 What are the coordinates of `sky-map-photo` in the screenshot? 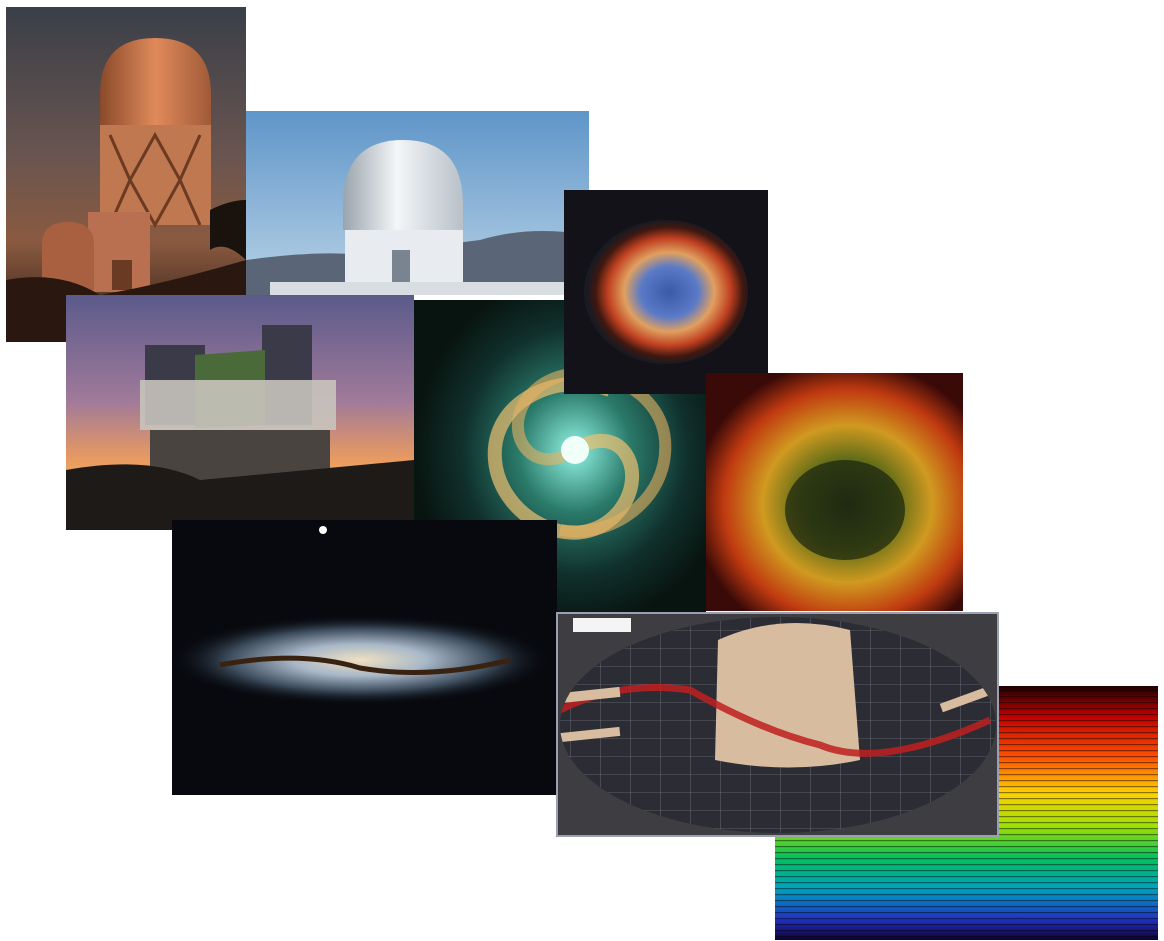 It's located at (777, 724).